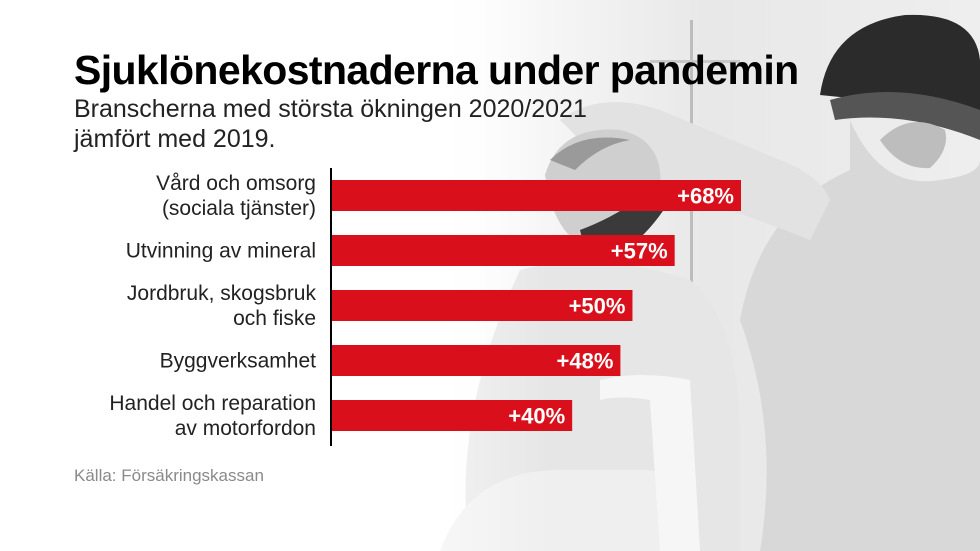  I want to click on category-label: Handel och reparation, so click(212, 403).